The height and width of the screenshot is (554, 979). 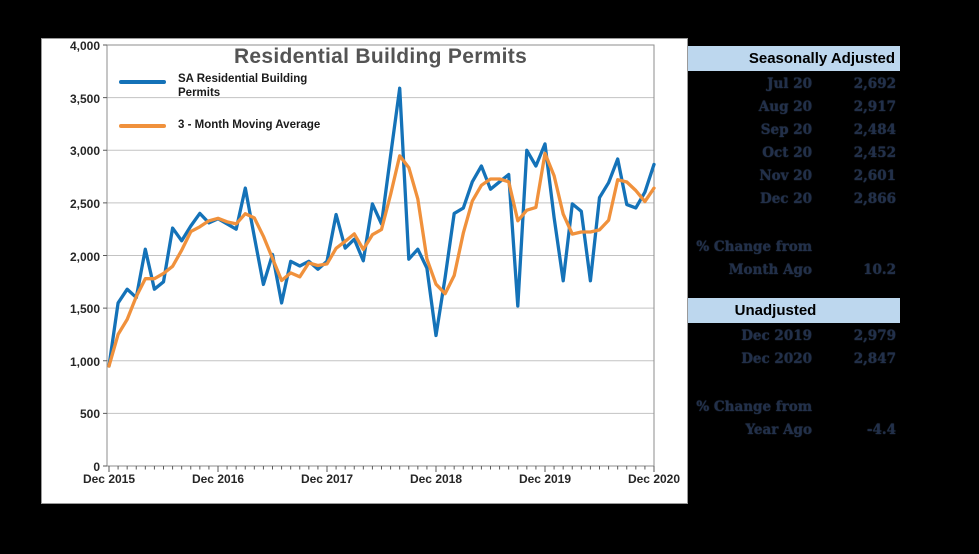 I want to click on row-label: Aug 20, so click(x=785, y=107).